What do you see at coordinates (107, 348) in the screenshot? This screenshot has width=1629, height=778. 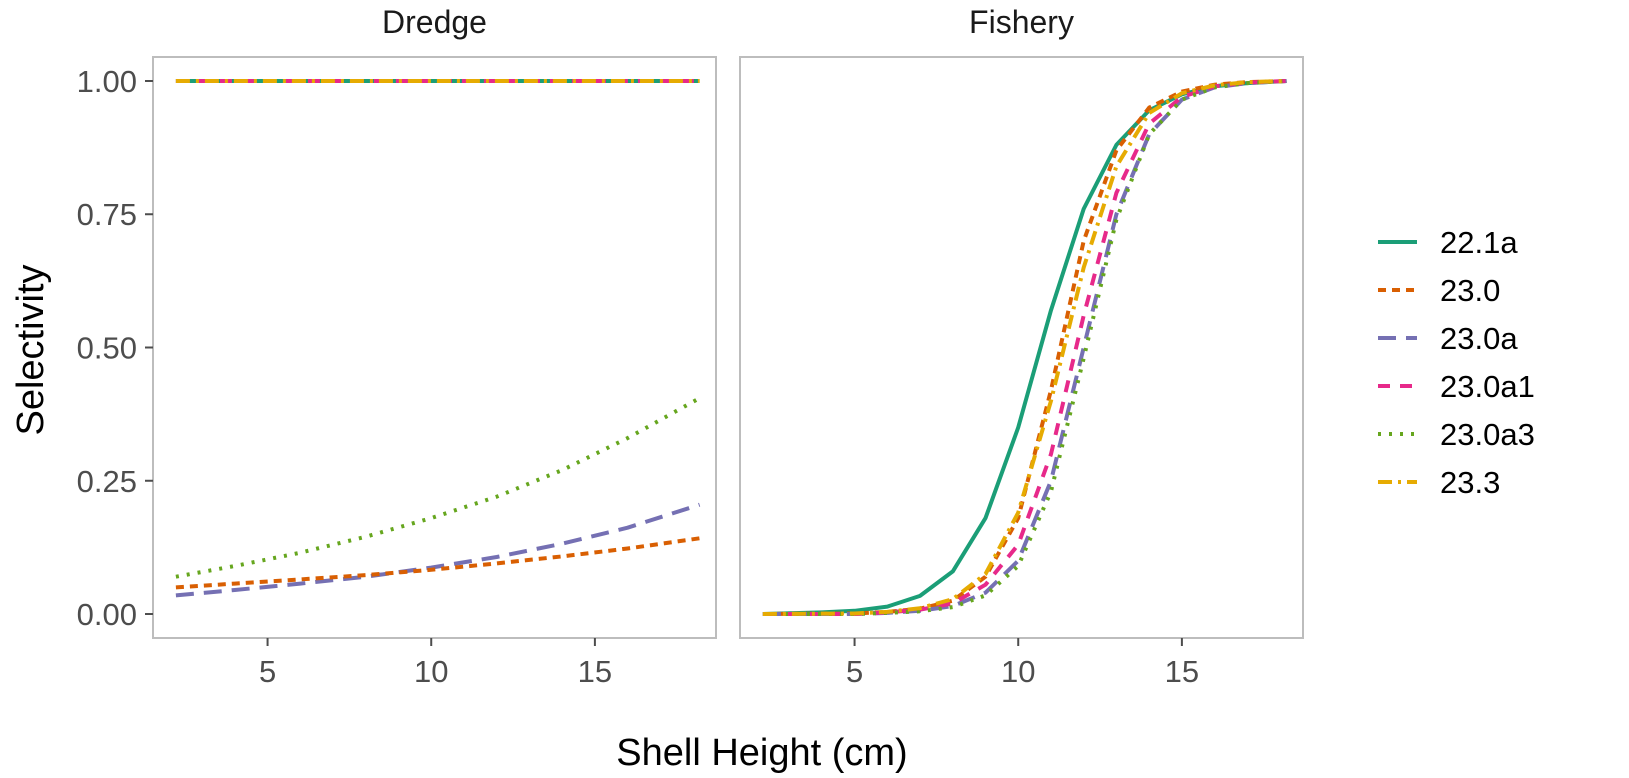 I see `y-tick-label: 0.50` at bounding box center [107, 348].